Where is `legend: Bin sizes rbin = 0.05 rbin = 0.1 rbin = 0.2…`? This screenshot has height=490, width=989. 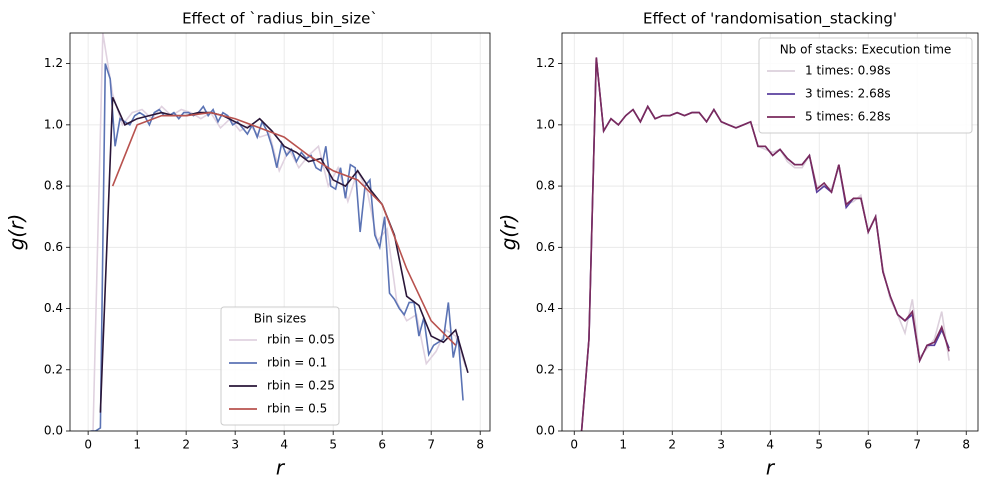
legend: Bin sizes rbin = 0.05 rbin = 0.1 rbin = 0.2… is located at coordinates (280, 366).